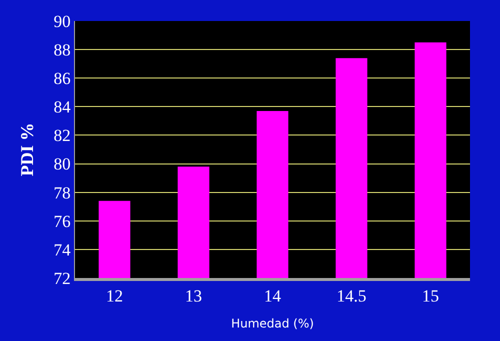 The image size is (500, 341). I want to click on x-axis-title: Humedad (%), so click(272, 323).